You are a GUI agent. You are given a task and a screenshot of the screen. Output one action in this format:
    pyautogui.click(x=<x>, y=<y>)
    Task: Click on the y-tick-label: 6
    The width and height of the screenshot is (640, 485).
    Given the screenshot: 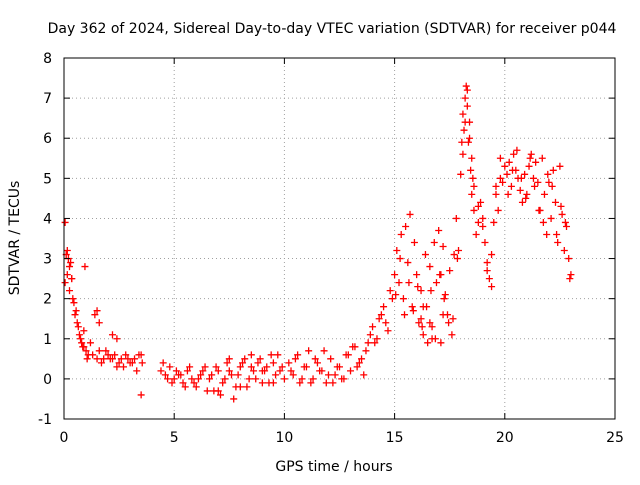 What is the action you would take?
    pyautogui.click(x=47, y=139)
    